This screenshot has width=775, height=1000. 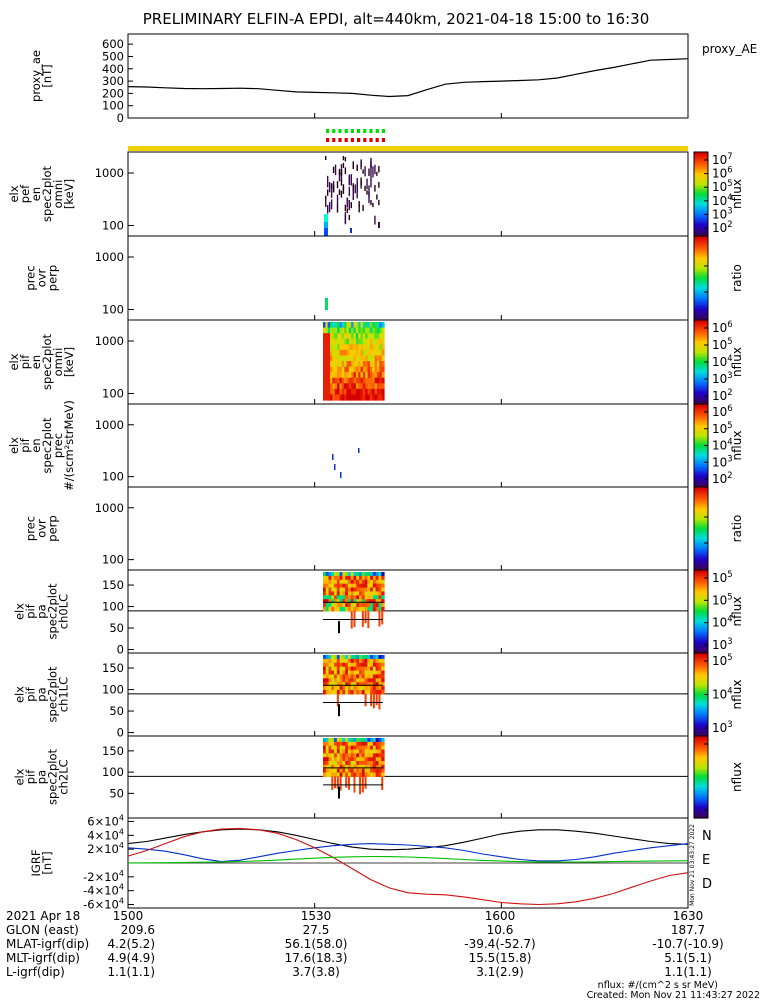 I want to click on status-tick-green, so click(x=340, y=131).